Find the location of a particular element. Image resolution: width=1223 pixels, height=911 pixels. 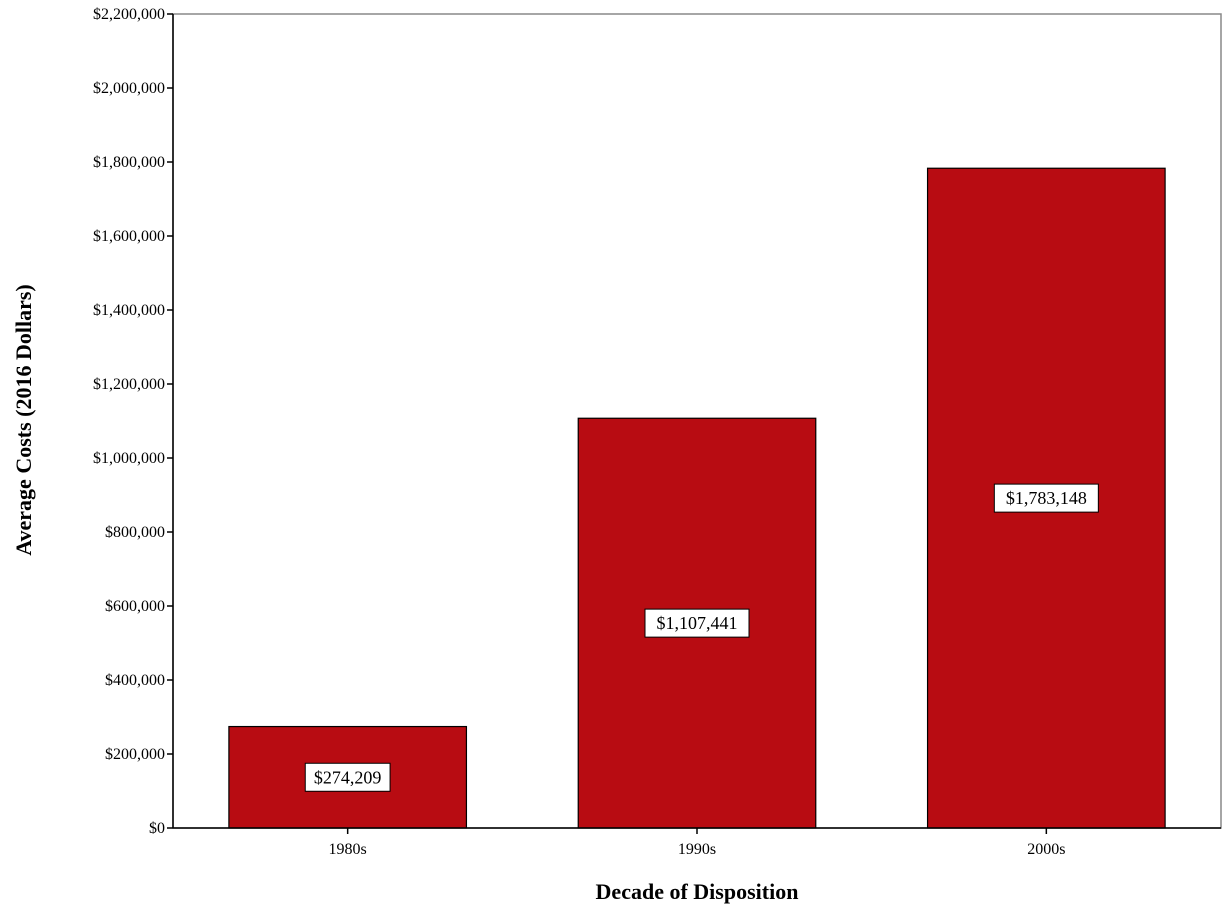

y-tick-label: $1,400,000 is located at coordinates (129, 310).